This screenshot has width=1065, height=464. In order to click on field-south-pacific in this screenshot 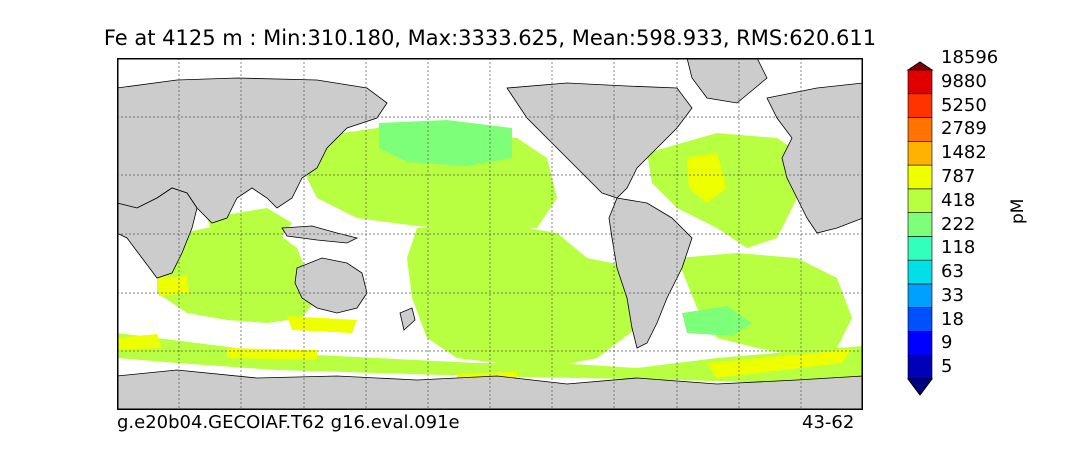, I will do `click(527, 295)`.